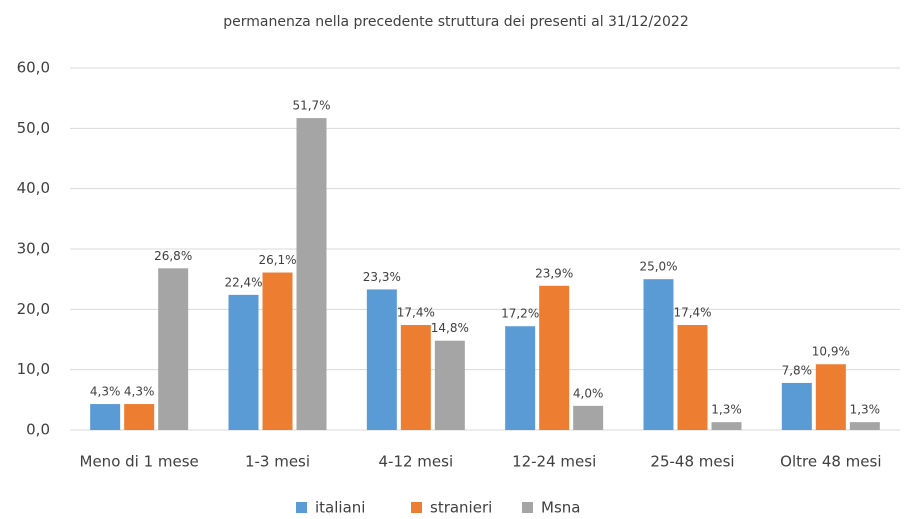 The width and height of the screenshot is (913, 519). I want to click on y-tick-label: 50,0, so click(33, 128).